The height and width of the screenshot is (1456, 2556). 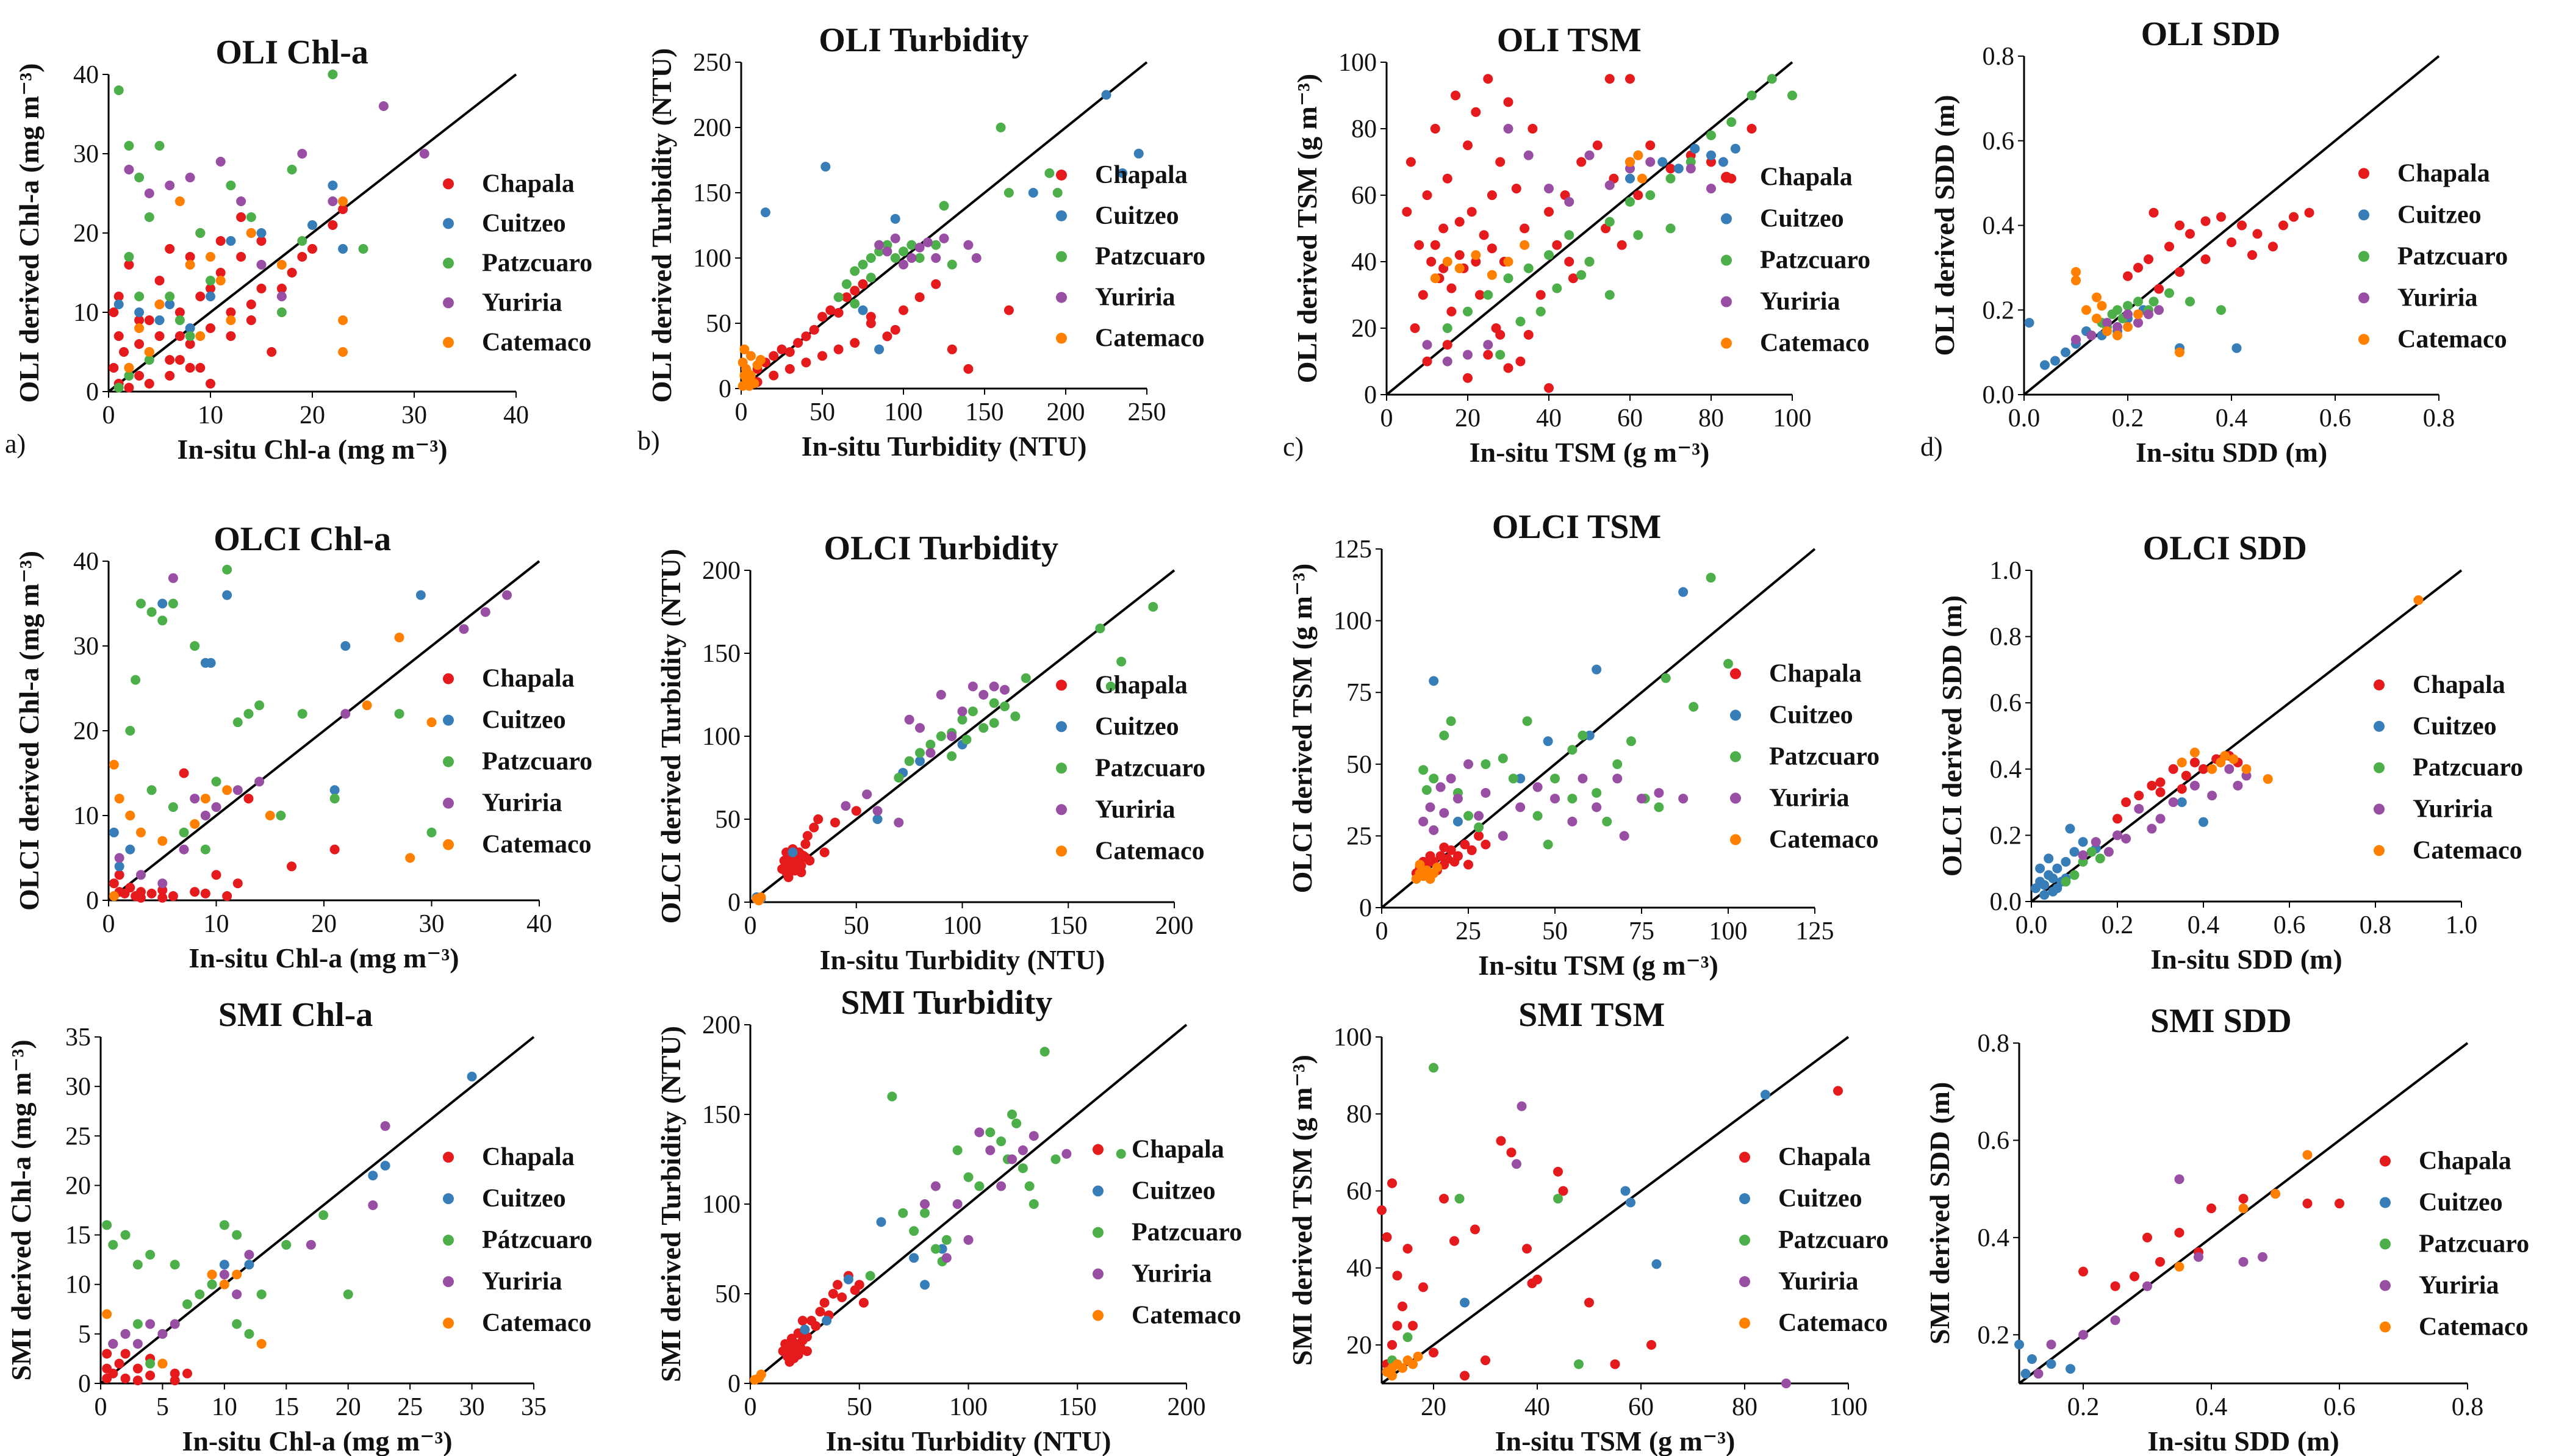 What do you see at coordinates (2006, 637) in the screenshot?
I see `y-tick-label: 0.8` at bounding box center [2006, 637].